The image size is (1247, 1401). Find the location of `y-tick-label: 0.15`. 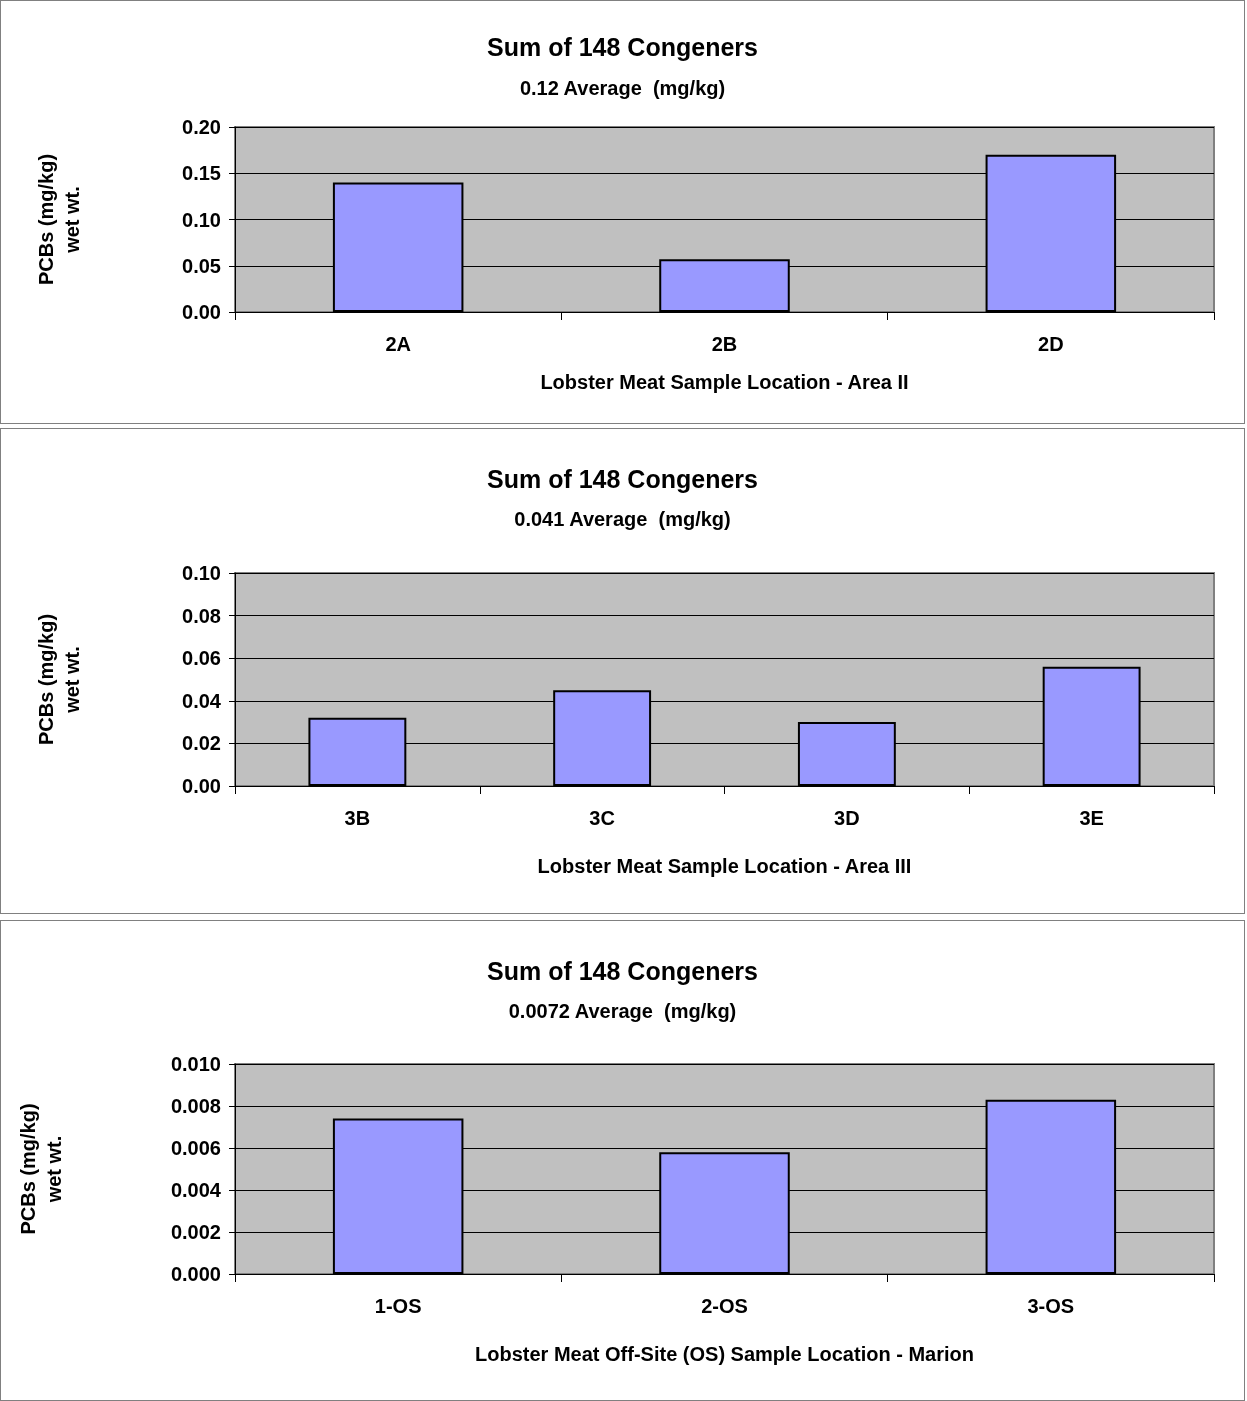

y-tick-label: 0.15 is located at coordinates (201, 173).